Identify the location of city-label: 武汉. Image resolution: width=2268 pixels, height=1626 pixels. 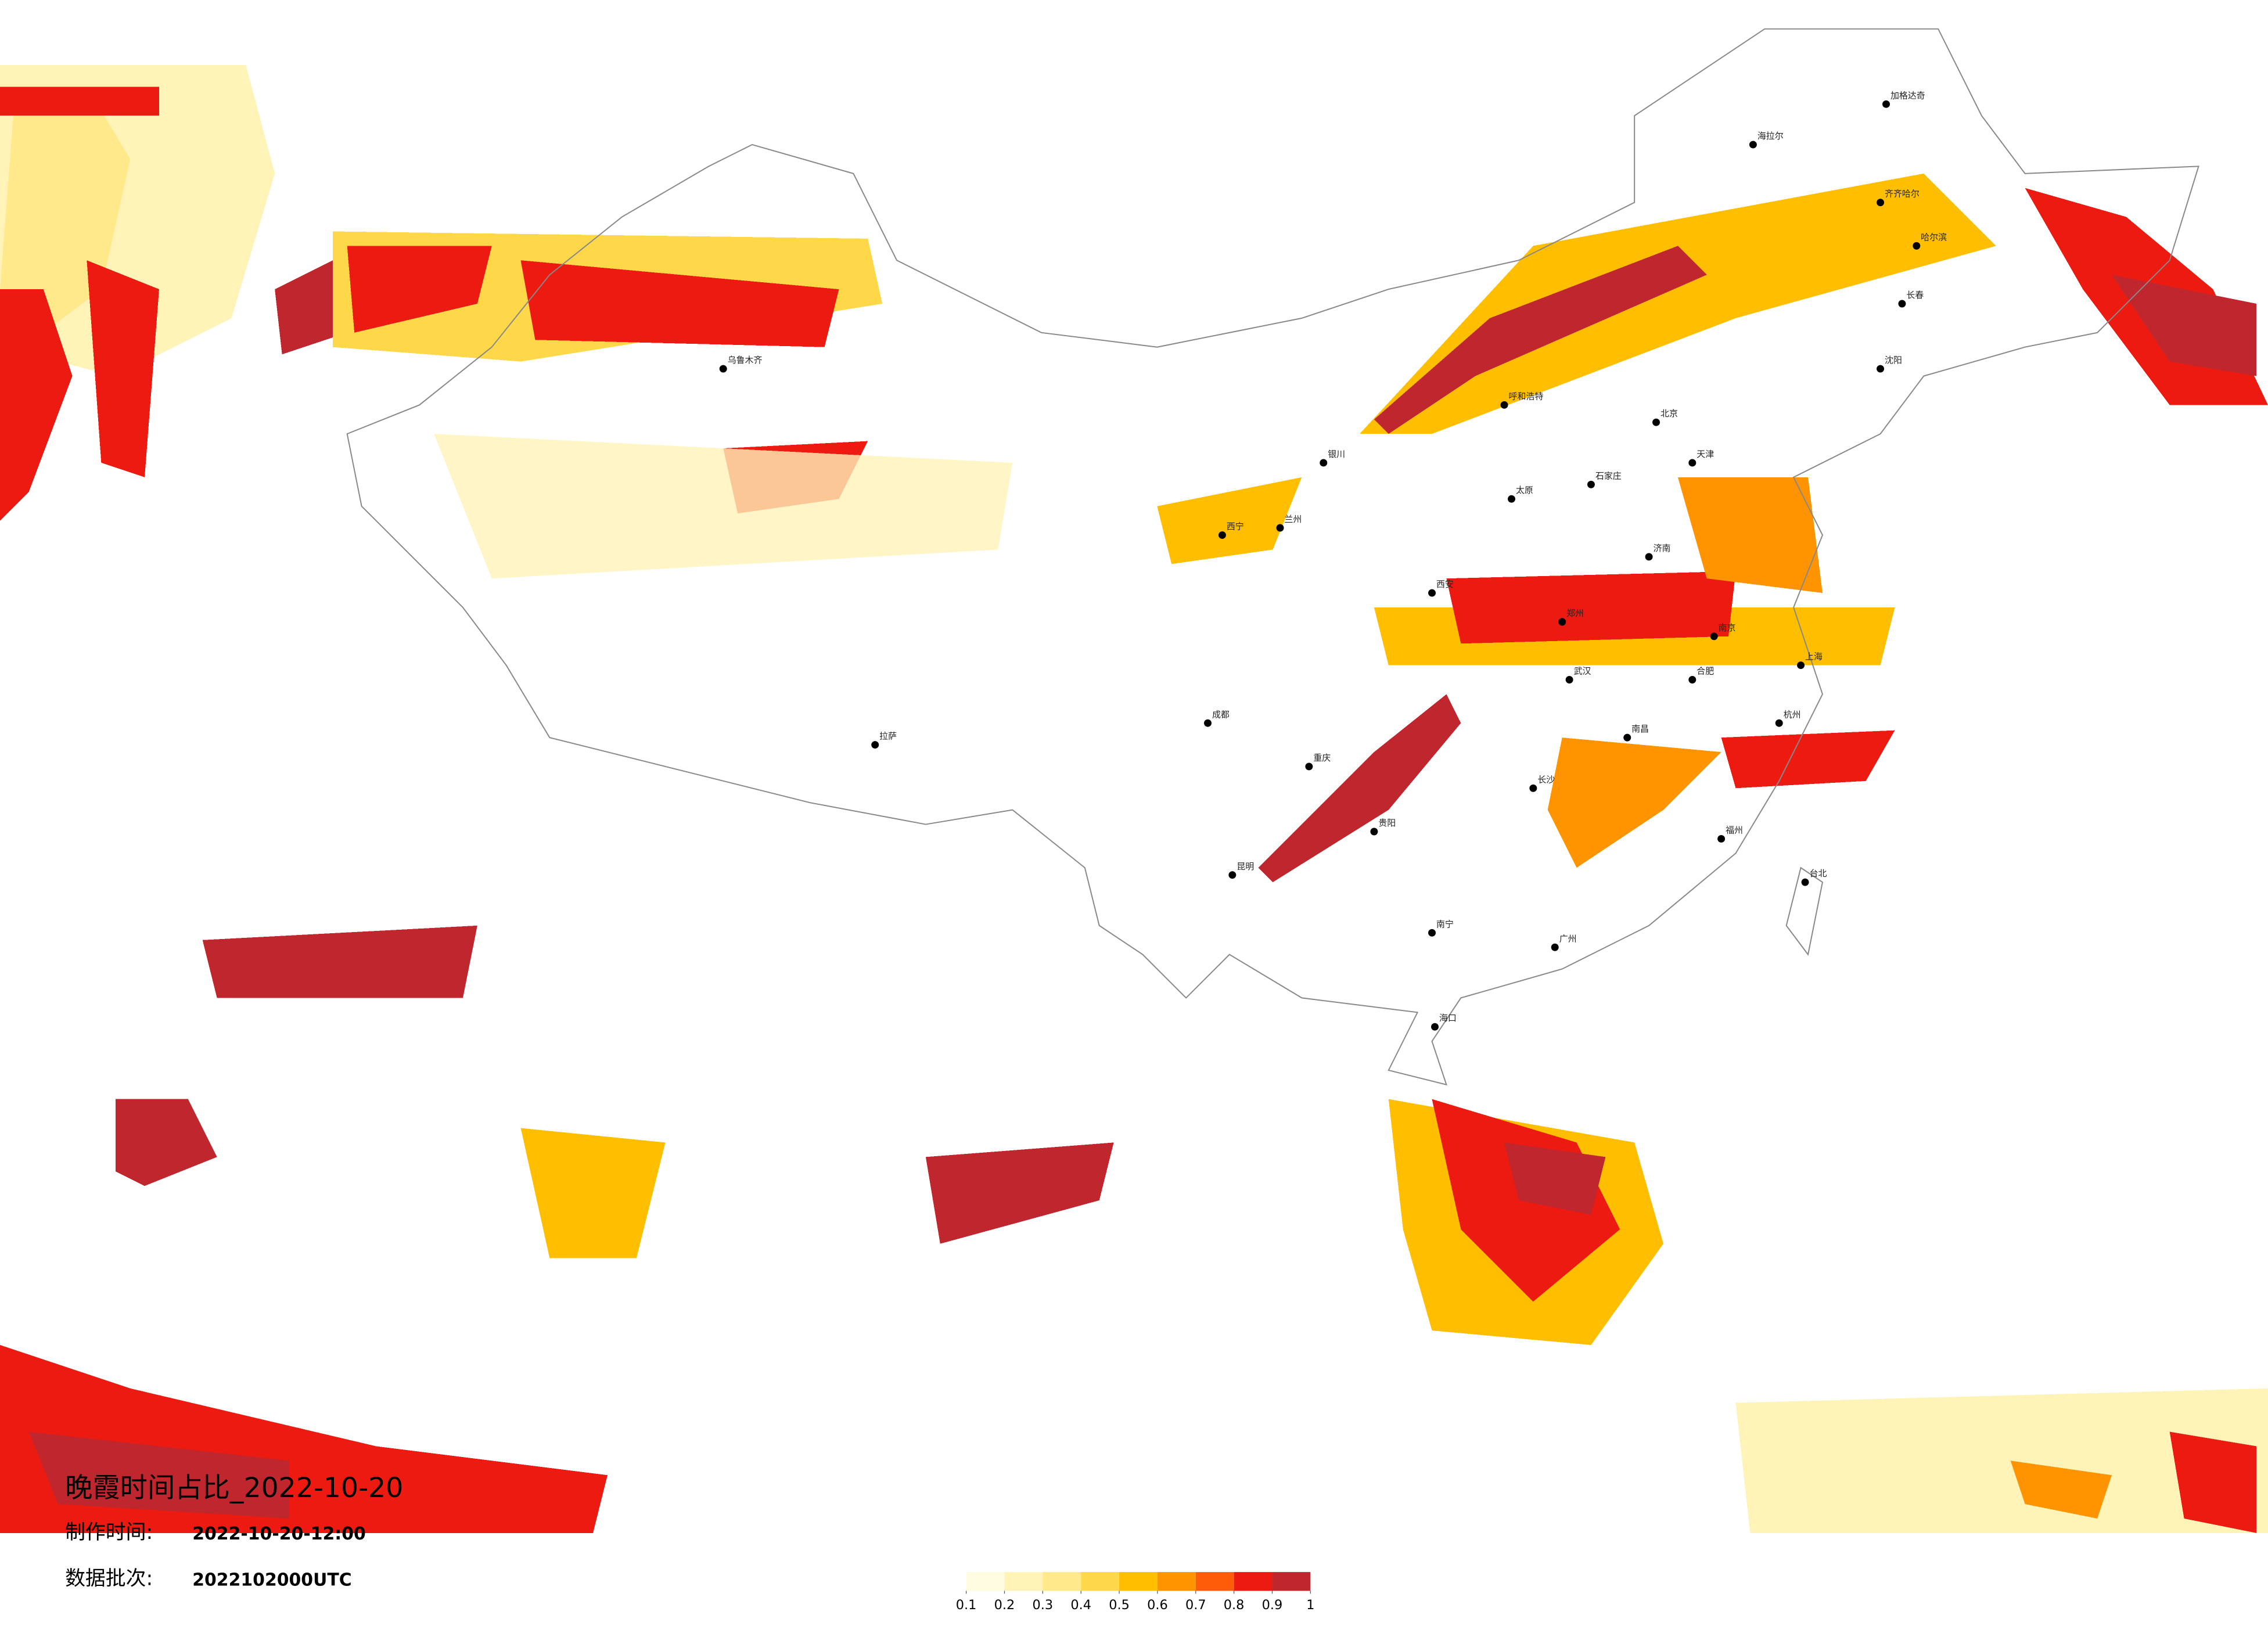
(1582, 671).